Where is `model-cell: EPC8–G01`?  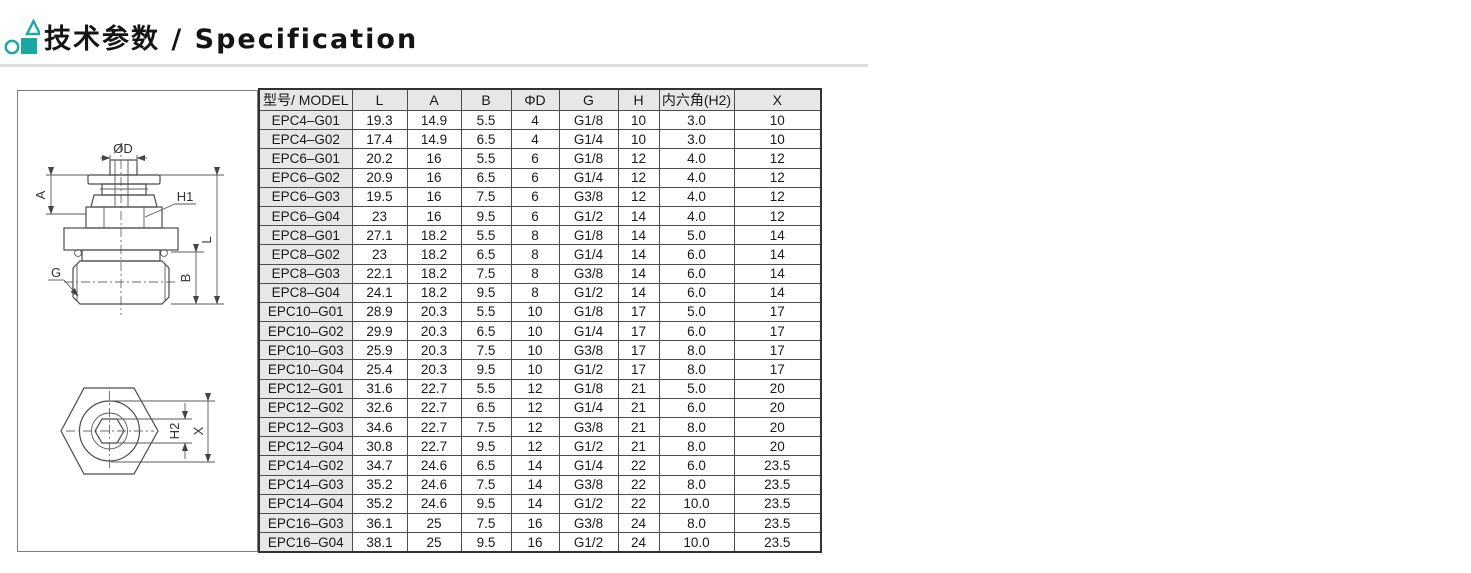 model-cell: EPC8–G01 is located at coordinates (305, 235).